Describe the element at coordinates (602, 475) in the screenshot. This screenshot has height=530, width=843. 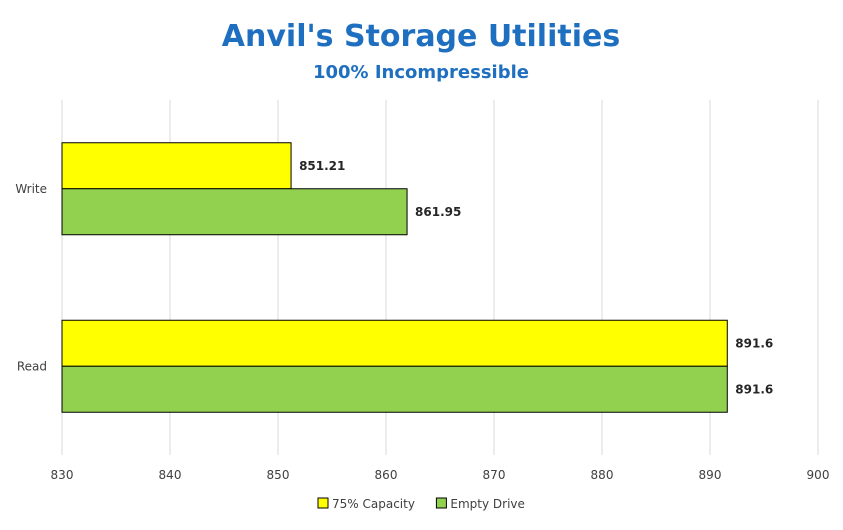
I see `x-tick-label: 880` at that location.